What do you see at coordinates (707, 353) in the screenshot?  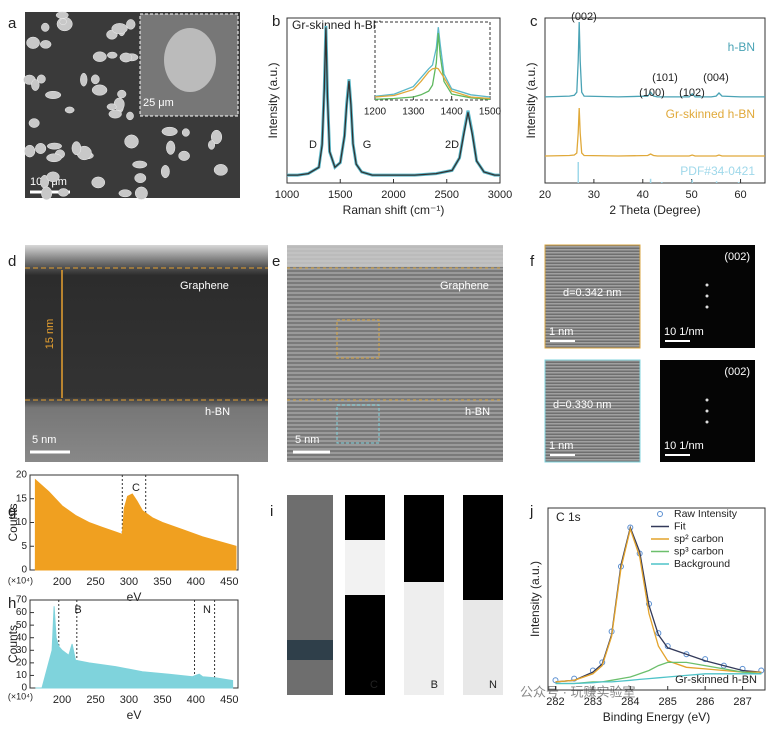 I see `fft-spots` at bounding box center [707, 353].